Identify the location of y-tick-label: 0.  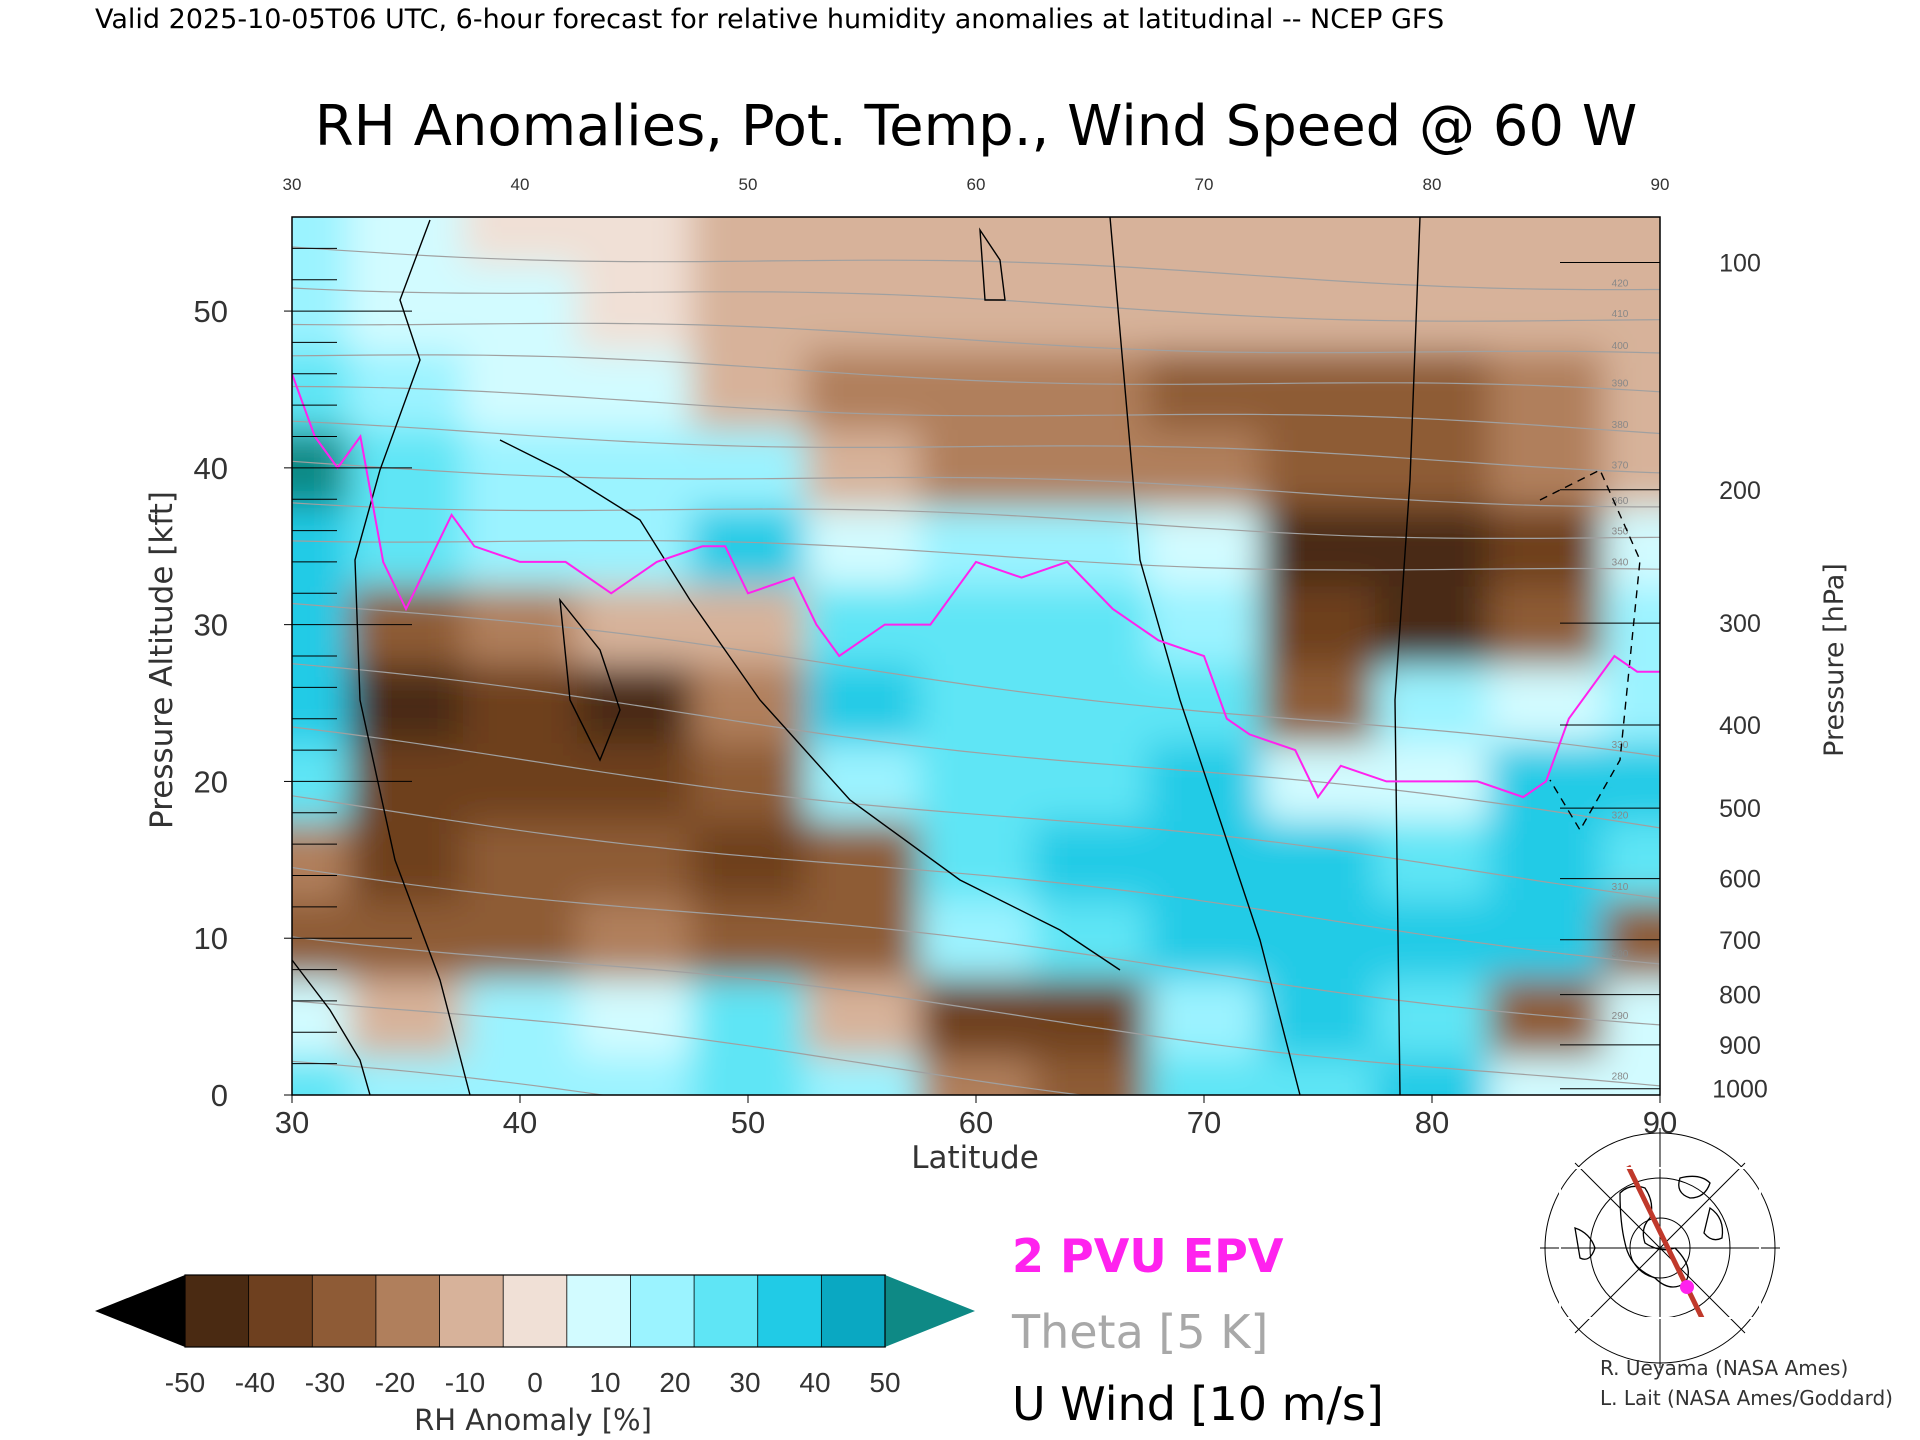
(219, 1095).